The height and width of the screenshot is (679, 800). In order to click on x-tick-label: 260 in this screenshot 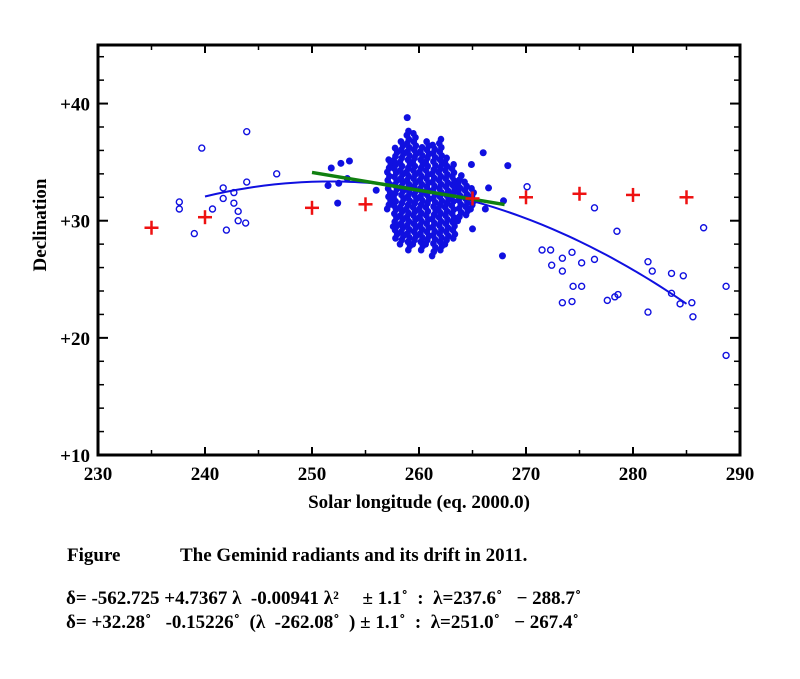, I will do `click(419, 474)`.